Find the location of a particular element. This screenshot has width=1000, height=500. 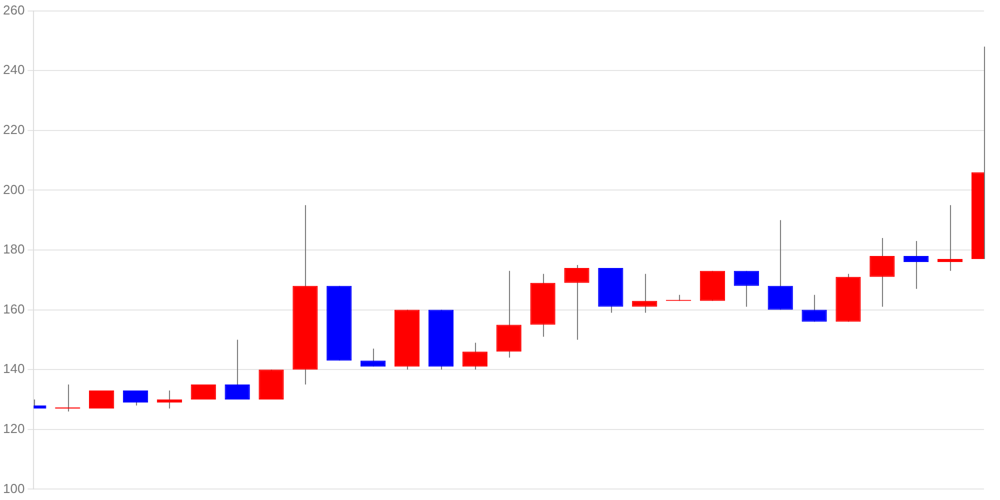

y-tick-label: 260 is located at coordinates (13, 10).